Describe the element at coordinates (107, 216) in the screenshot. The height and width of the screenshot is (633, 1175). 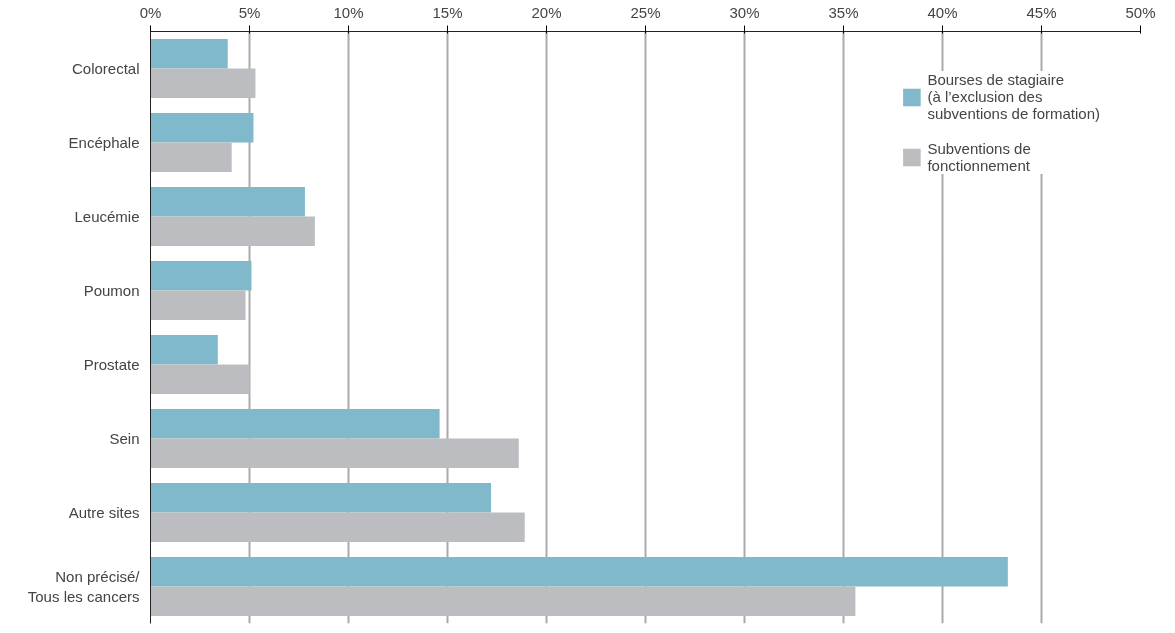
I see `y-tick-label: Leucémie` at that location.